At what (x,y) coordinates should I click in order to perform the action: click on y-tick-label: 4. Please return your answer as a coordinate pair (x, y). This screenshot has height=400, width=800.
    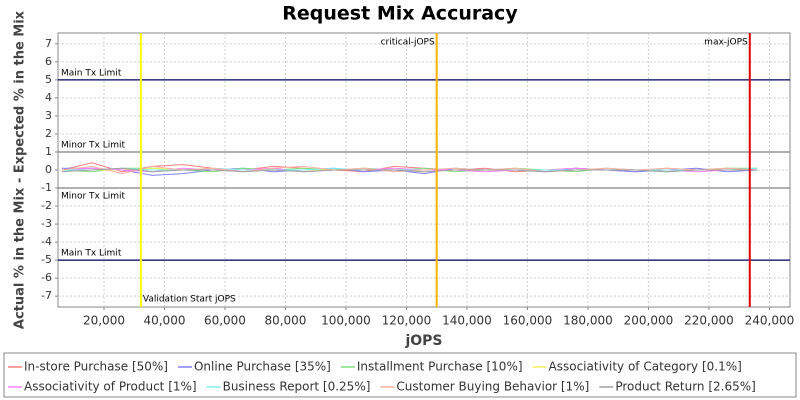
    Looking at the image, I should click on (48, 97).